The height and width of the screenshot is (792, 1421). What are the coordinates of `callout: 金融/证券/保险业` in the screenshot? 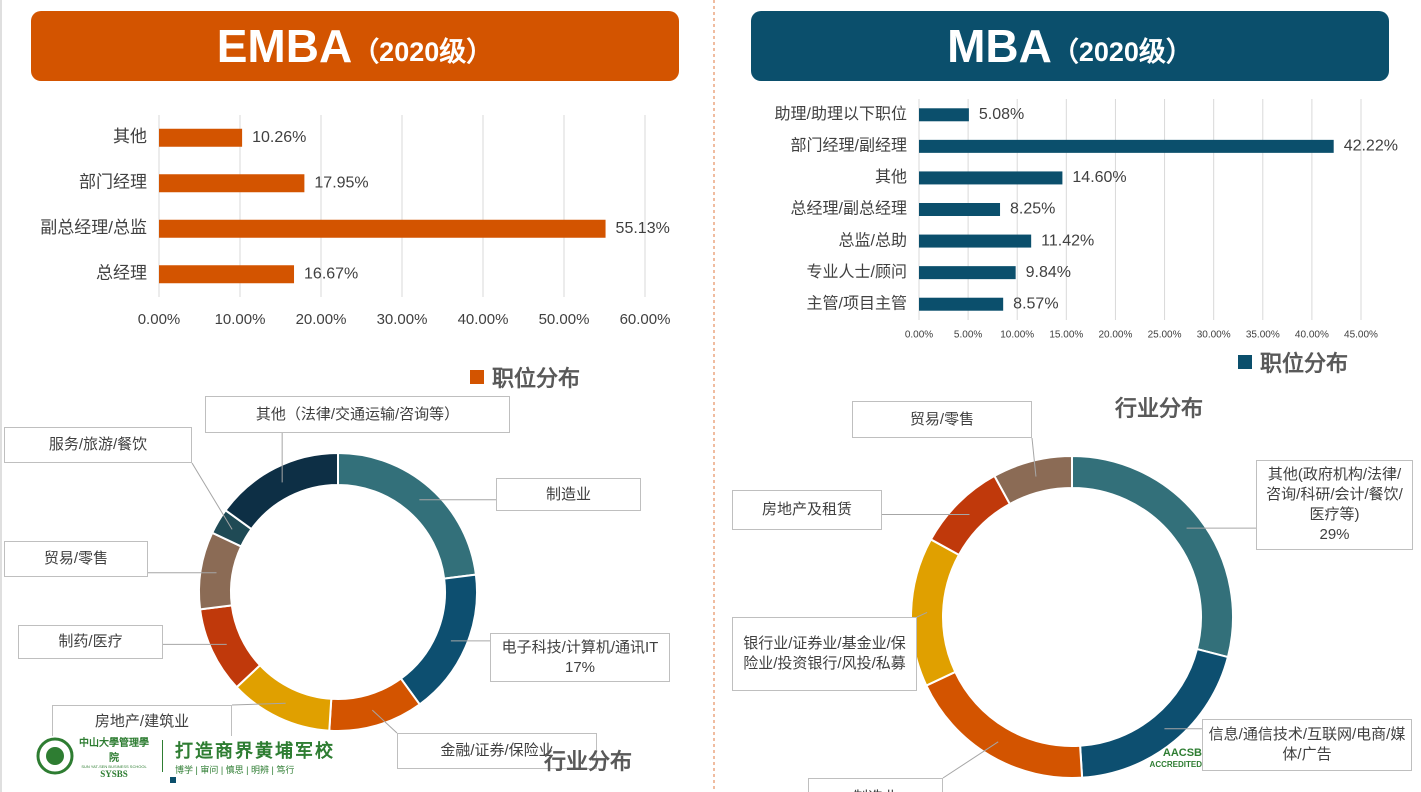 It's located at (497, 751).